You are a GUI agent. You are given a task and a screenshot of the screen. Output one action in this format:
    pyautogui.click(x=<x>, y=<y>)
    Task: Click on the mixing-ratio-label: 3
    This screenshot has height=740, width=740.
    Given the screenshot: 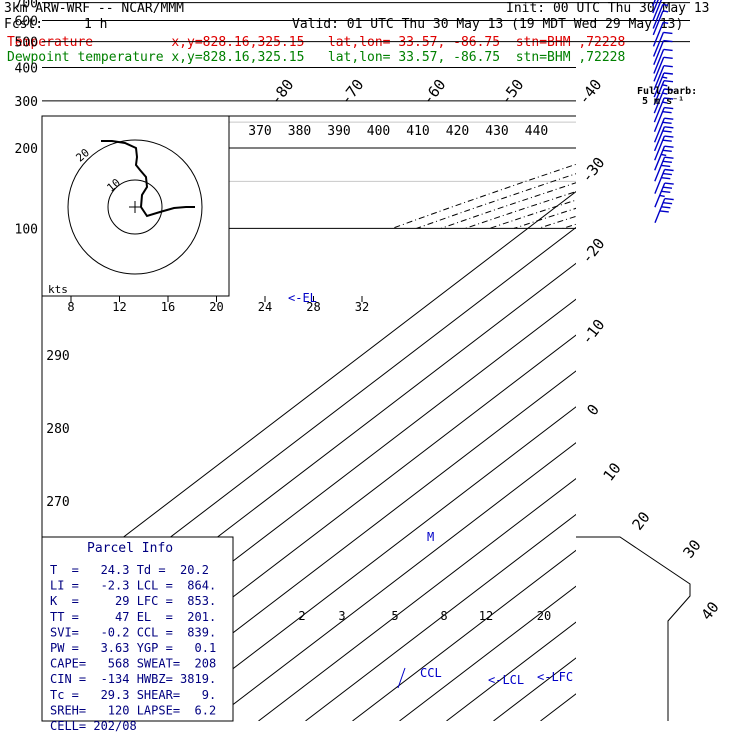 What is the action you would take?
    pyautogui.click(x=341, y=616)
    